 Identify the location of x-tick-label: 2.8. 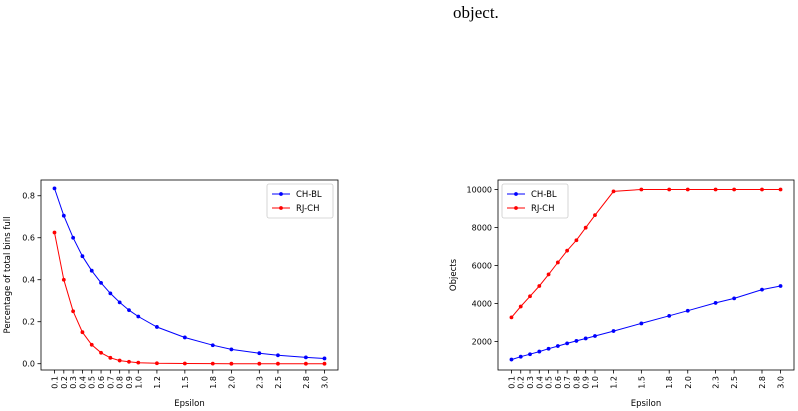
(306, 382).